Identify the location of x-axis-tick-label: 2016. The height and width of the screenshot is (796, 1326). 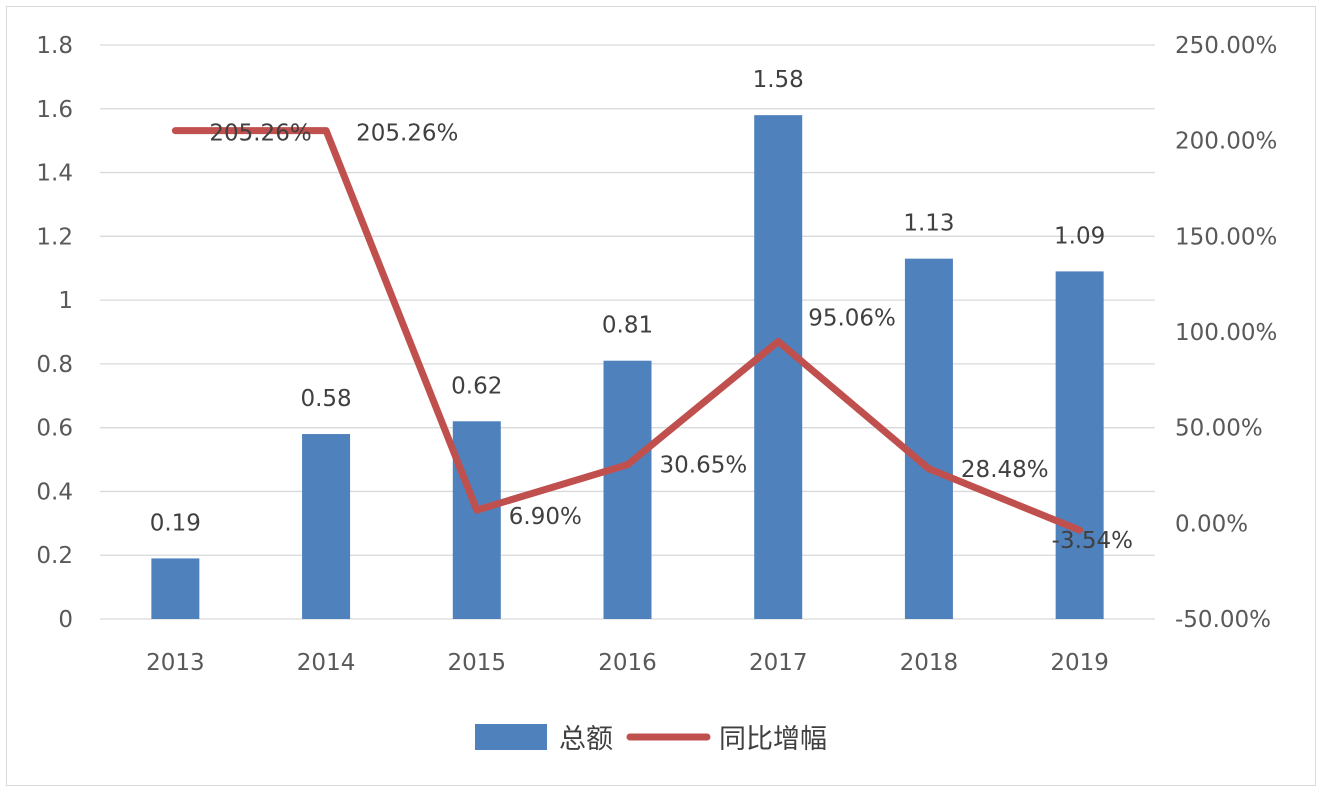
(627, 663).